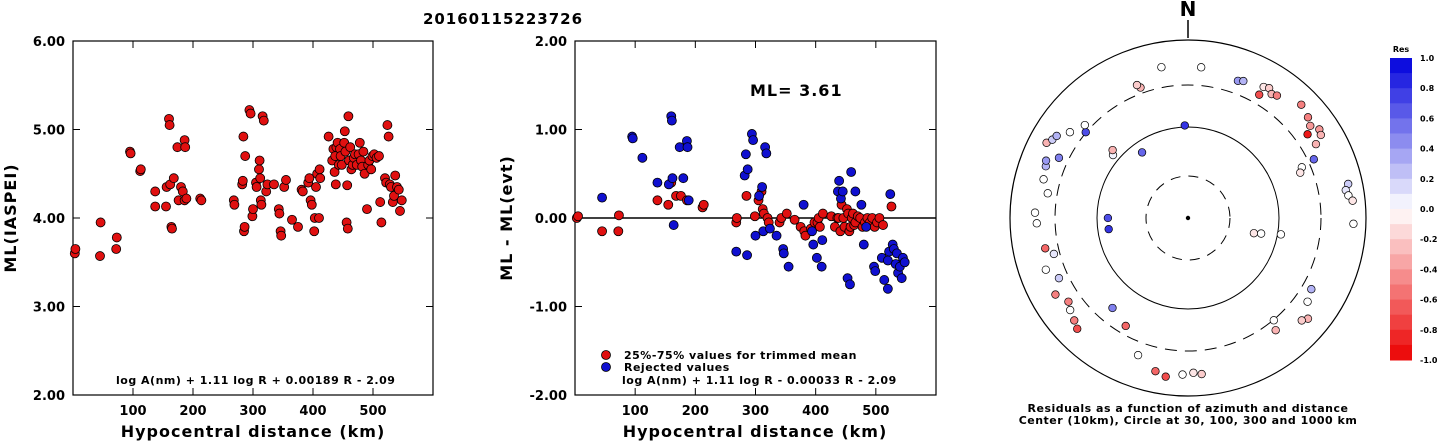 This screenshot has width=1437, height=441. Describe the element at coordinates (551, 131) in the screenshot. I see `y-tick-label: 1.00` at that location.